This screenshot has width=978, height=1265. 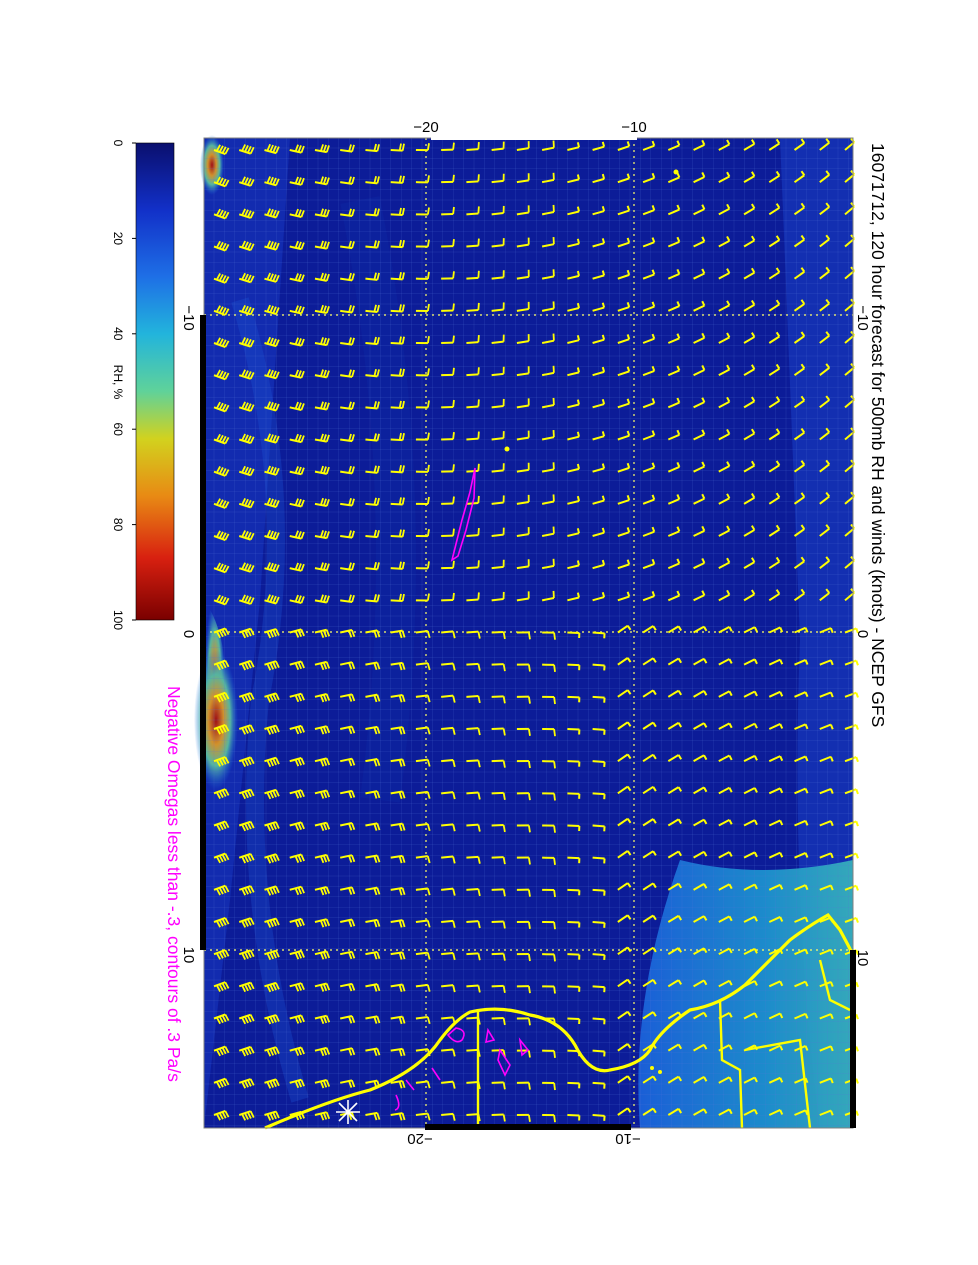 What do you see at coordinates (118, 620) in the screenshot?
I see `colorbar-tick-label: 100` at bounding box center [118, 620].